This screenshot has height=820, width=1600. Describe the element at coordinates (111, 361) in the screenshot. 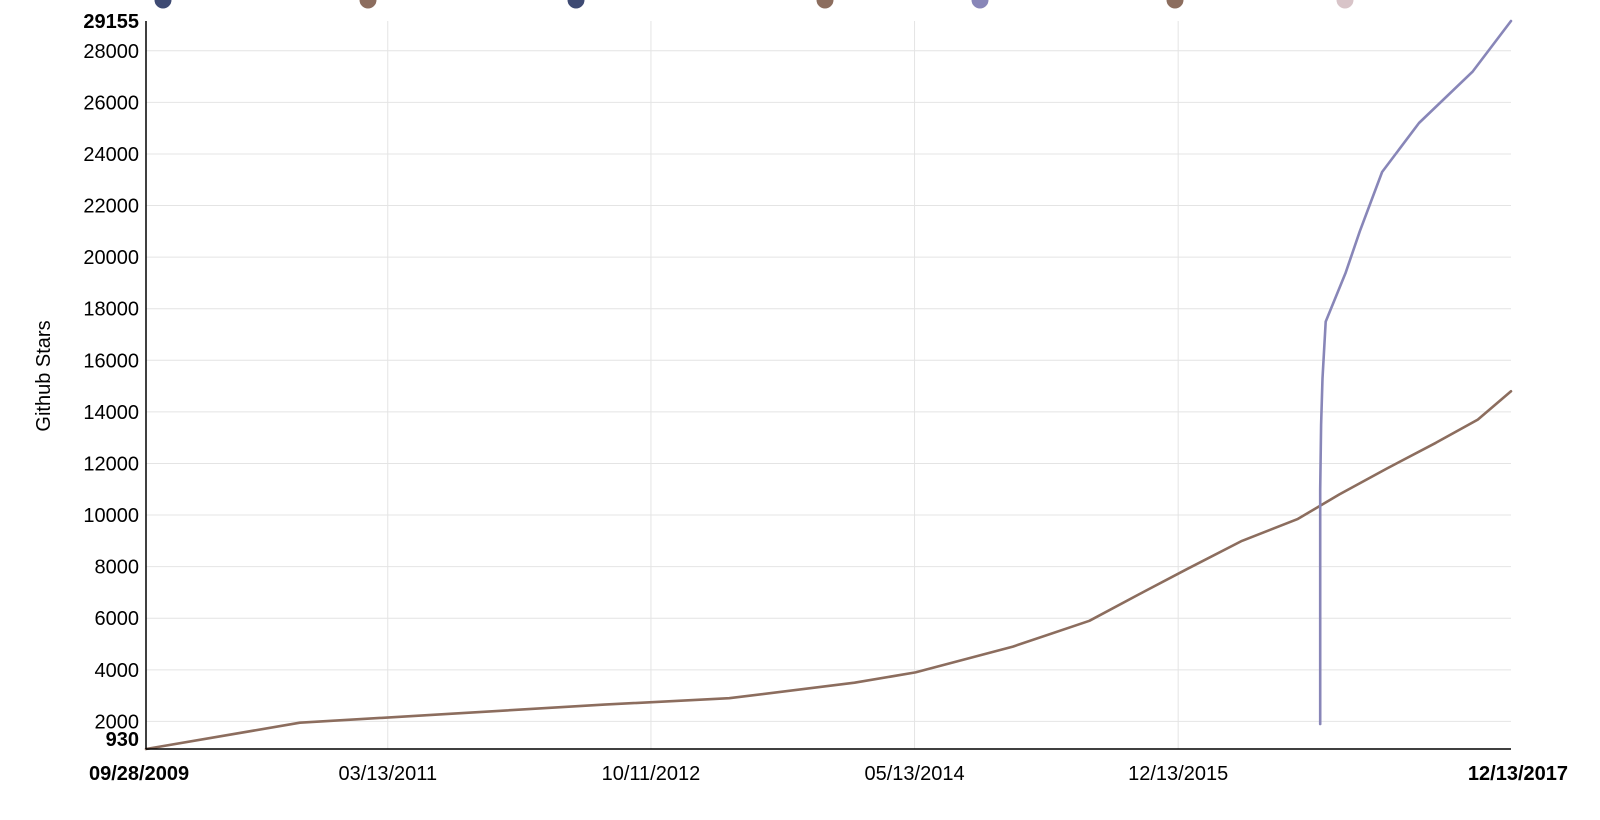

I see `y-tick-label: 16000` at that location.